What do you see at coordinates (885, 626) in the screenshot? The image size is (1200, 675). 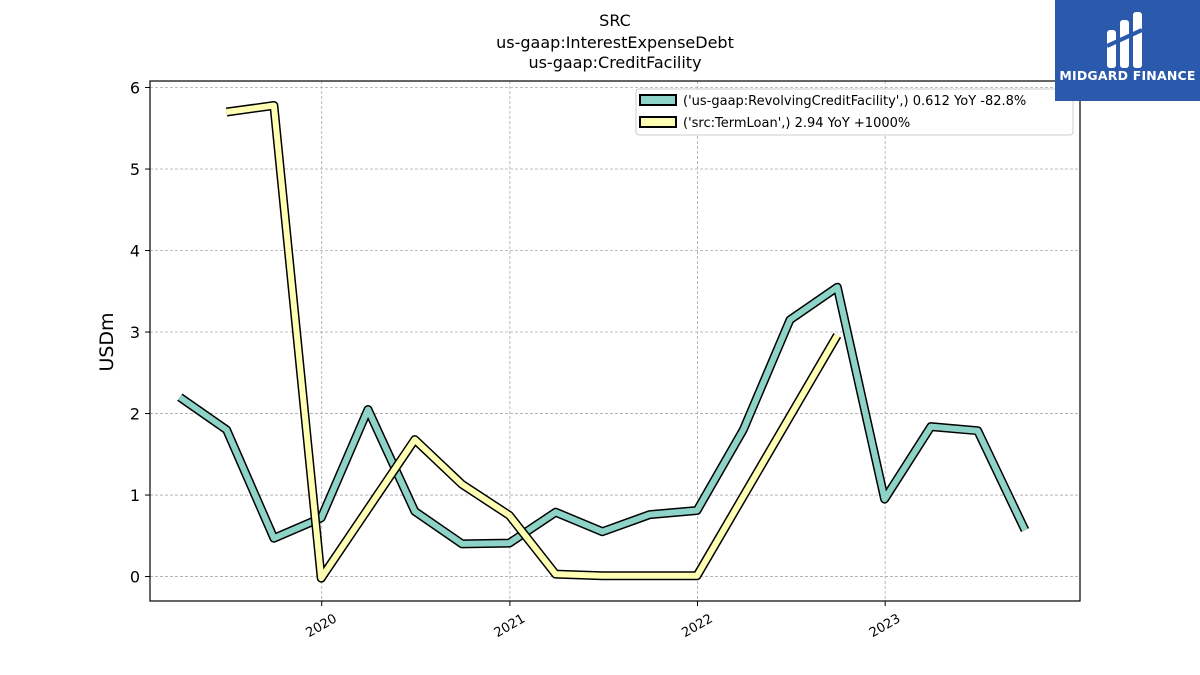 I see `x-tick-label: 2023` at bounding box center [885, 626].